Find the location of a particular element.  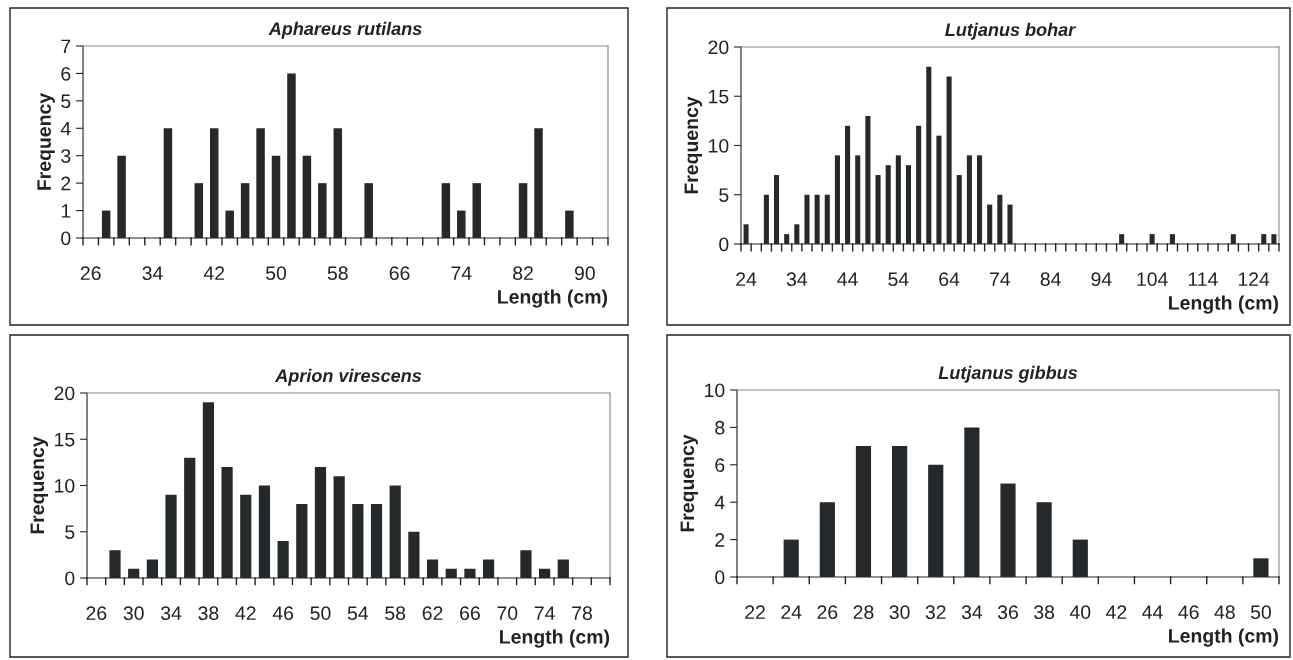

x-tick-label: 78 is located at coordinates (582, 613).